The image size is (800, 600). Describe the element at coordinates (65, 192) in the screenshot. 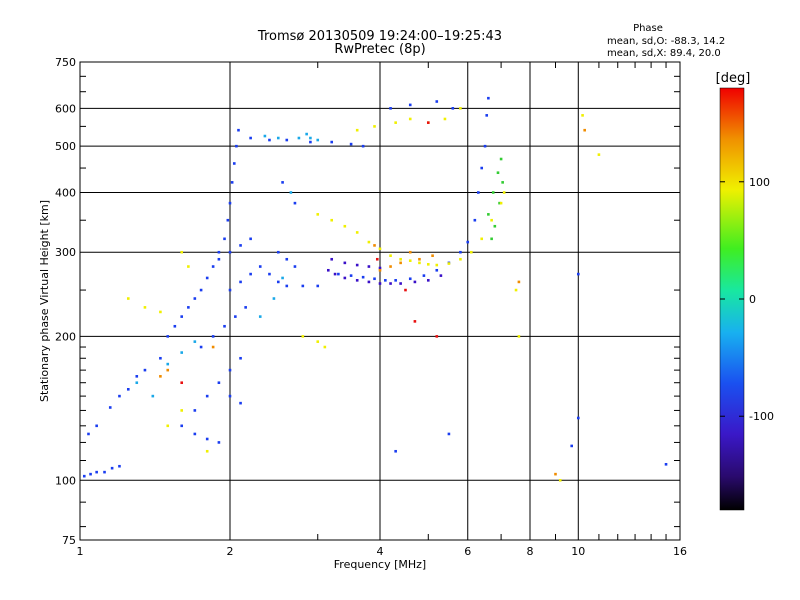

I see `y-tick-label: 400` at that location.